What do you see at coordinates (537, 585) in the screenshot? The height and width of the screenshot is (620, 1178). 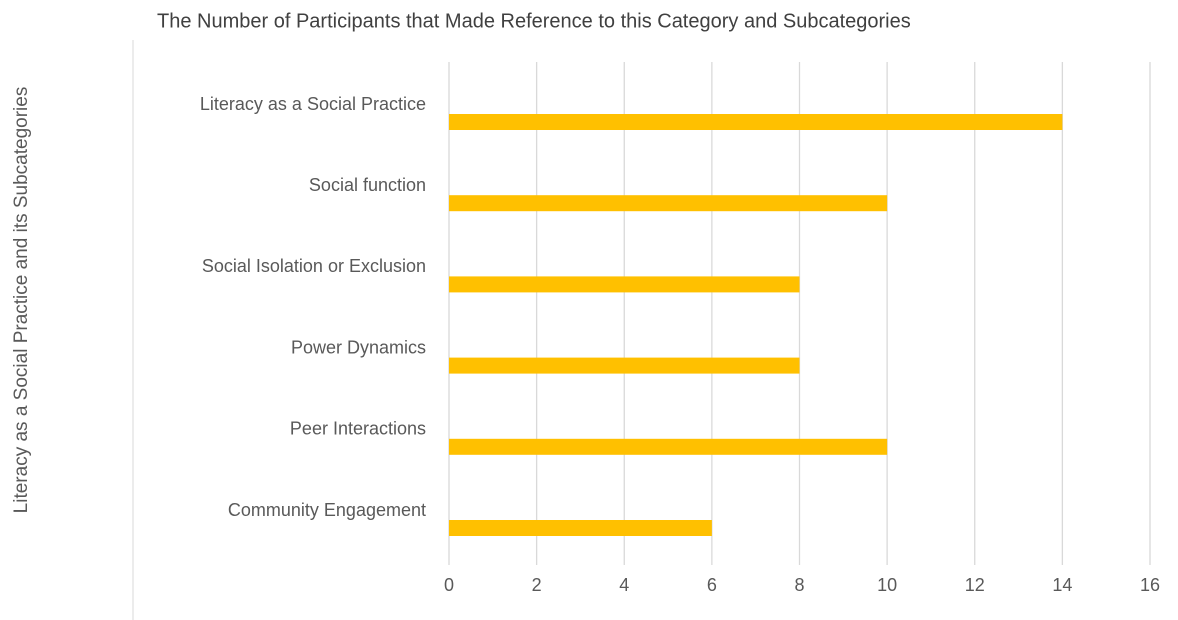 I see `x-tick-label: 2` at bounding box center [537, 585].